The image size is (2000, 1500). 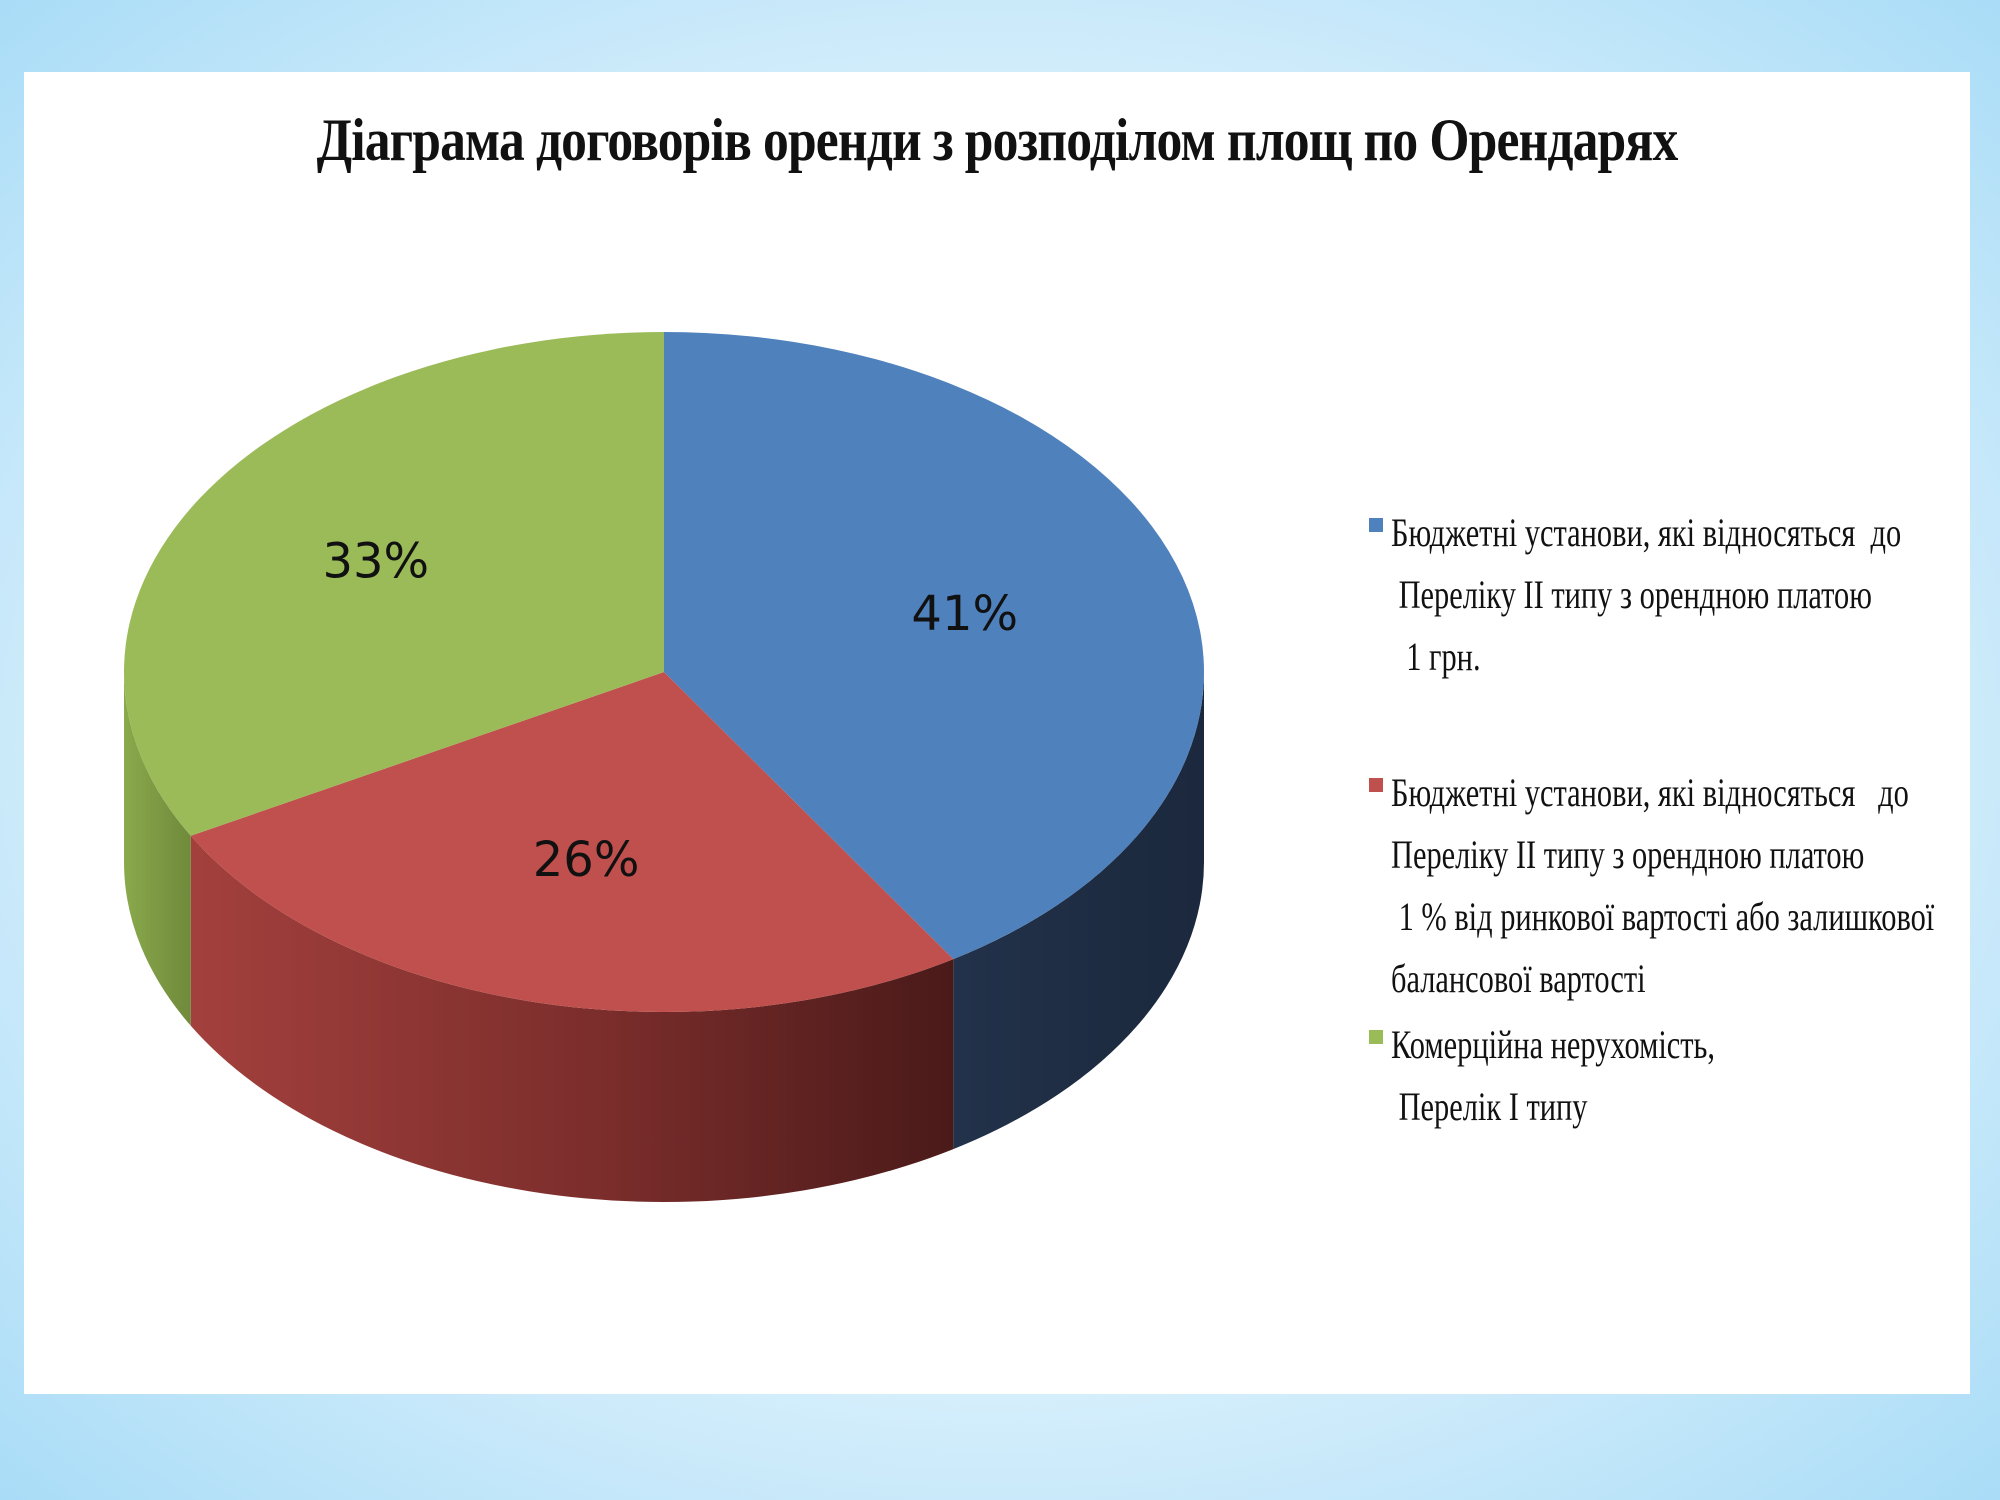 What do you see at coordinates (1553, 1075) in the screenshot?
I see `legend-label: Комерційна нерухомість, Перелік І типу` at bounding box center [1553, 1075].